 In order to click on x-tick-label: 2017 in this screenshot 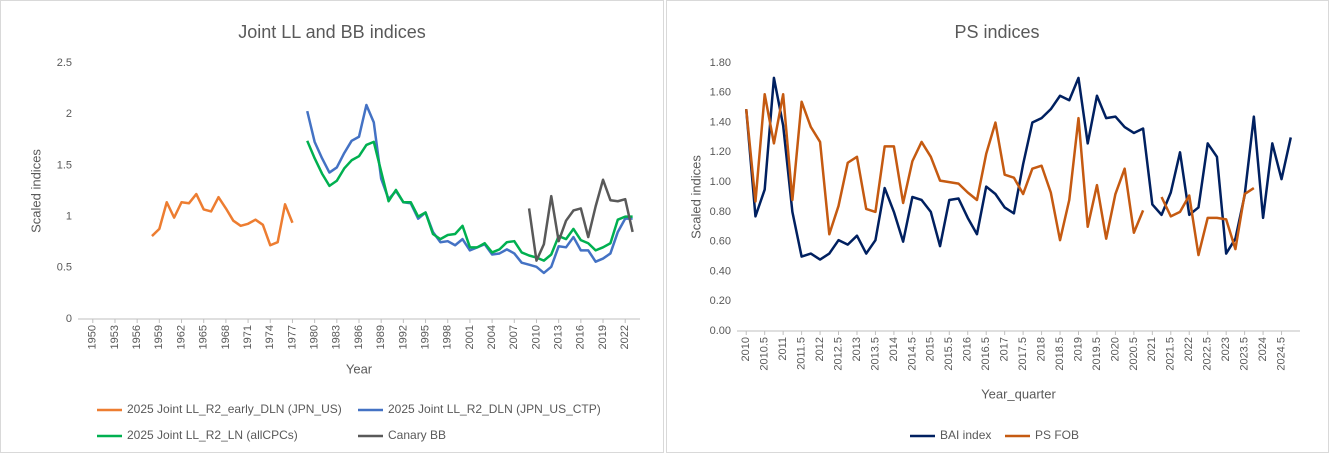, I will do `click(1005, 349)`.